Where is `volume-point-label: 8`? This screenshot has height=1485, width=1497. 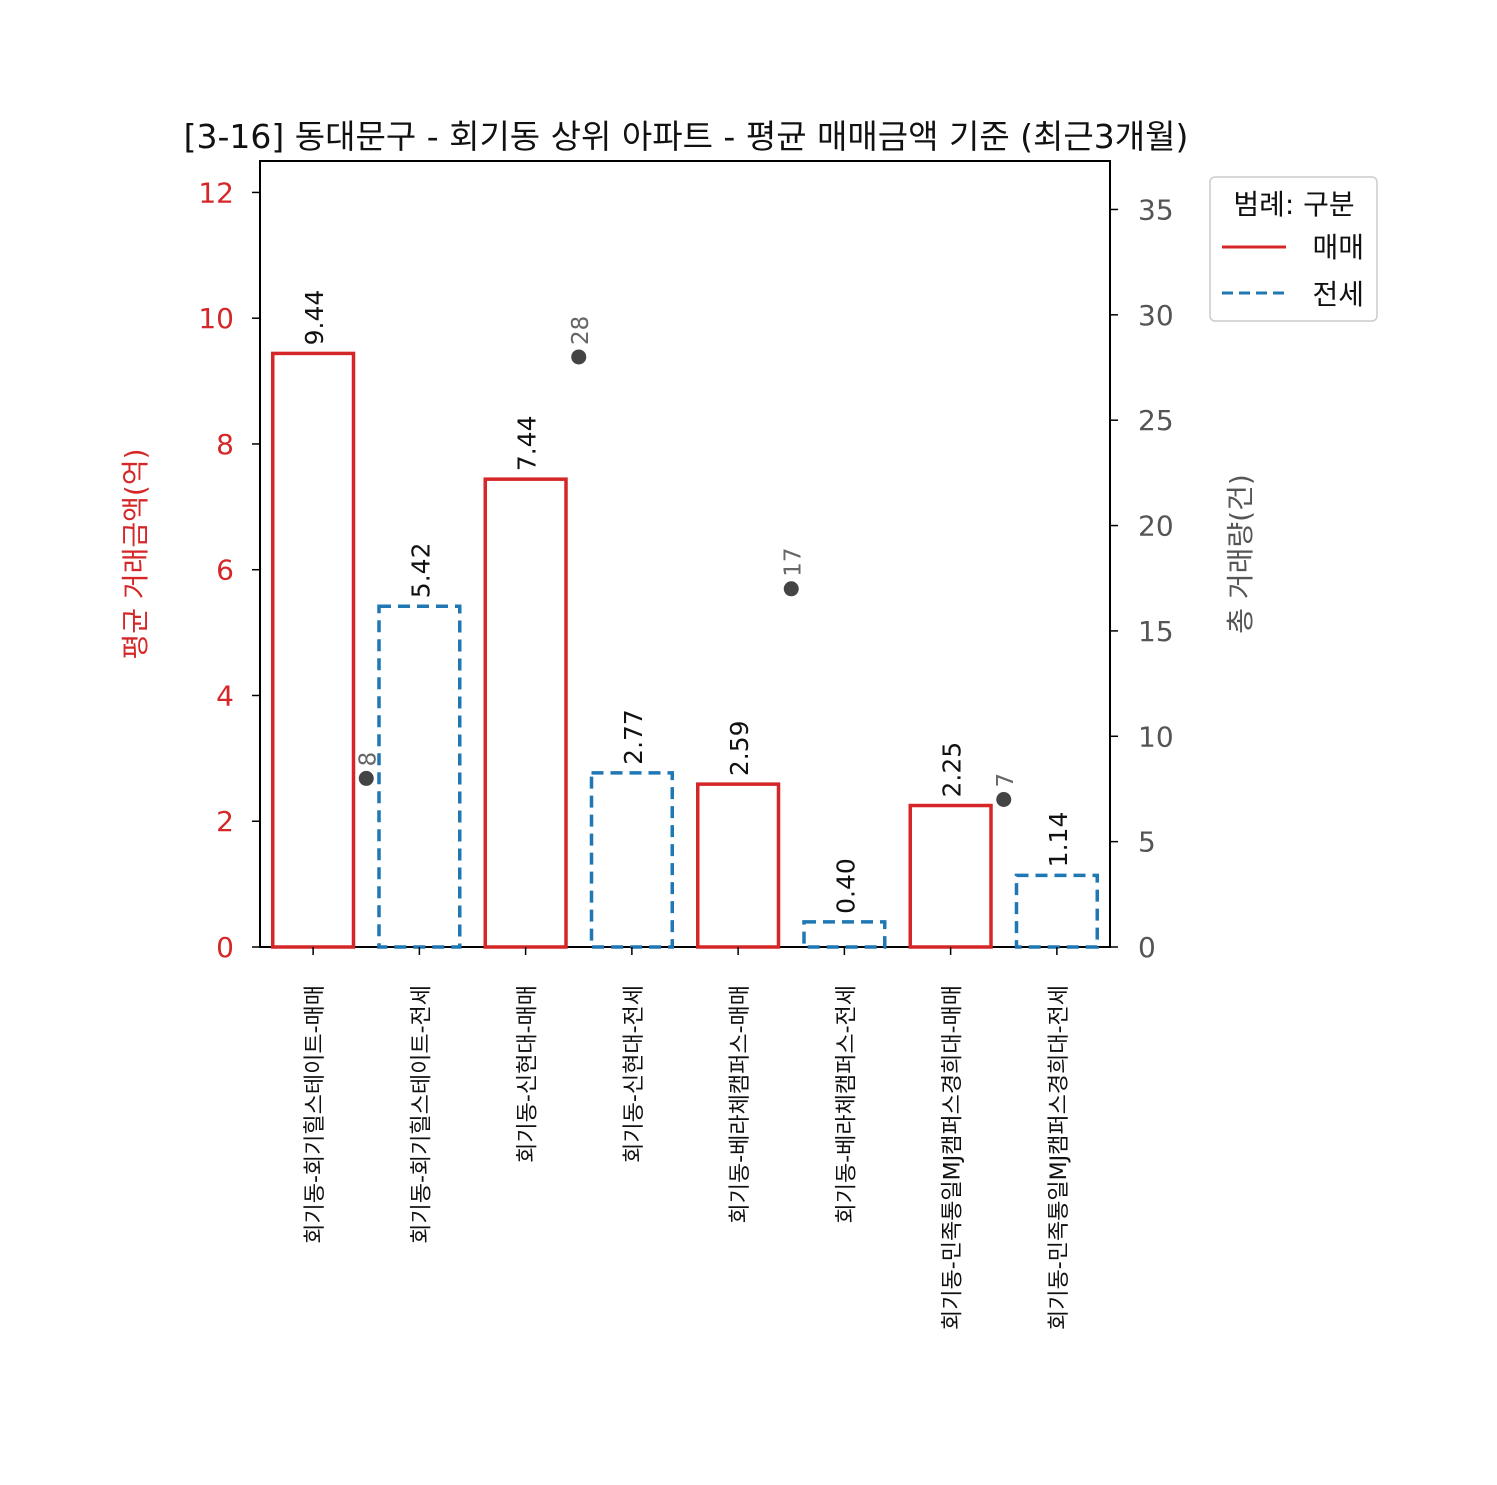 volume-point-label: 8 is located at coordinates (368, 759).